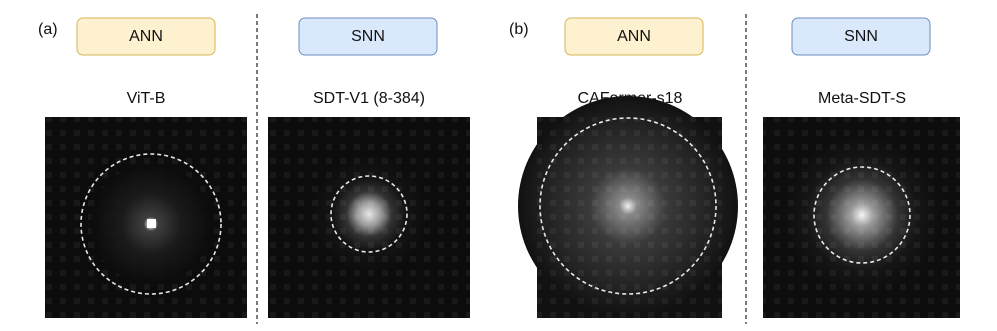 The width and height of the screenshot is (997, 331). I want to click on panel-title: ViT-B, so click(146, 98).